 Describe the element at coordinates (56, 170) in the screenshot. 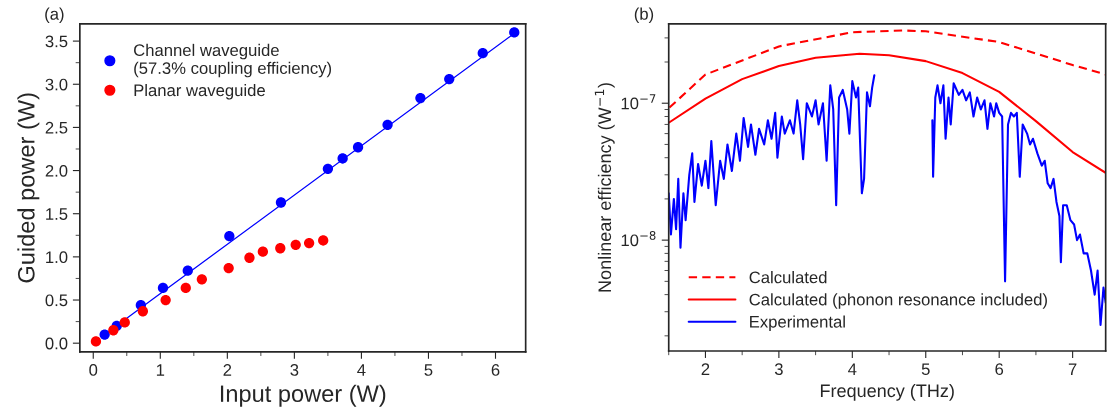

I see `y-tick-label: 2.0` at that location.